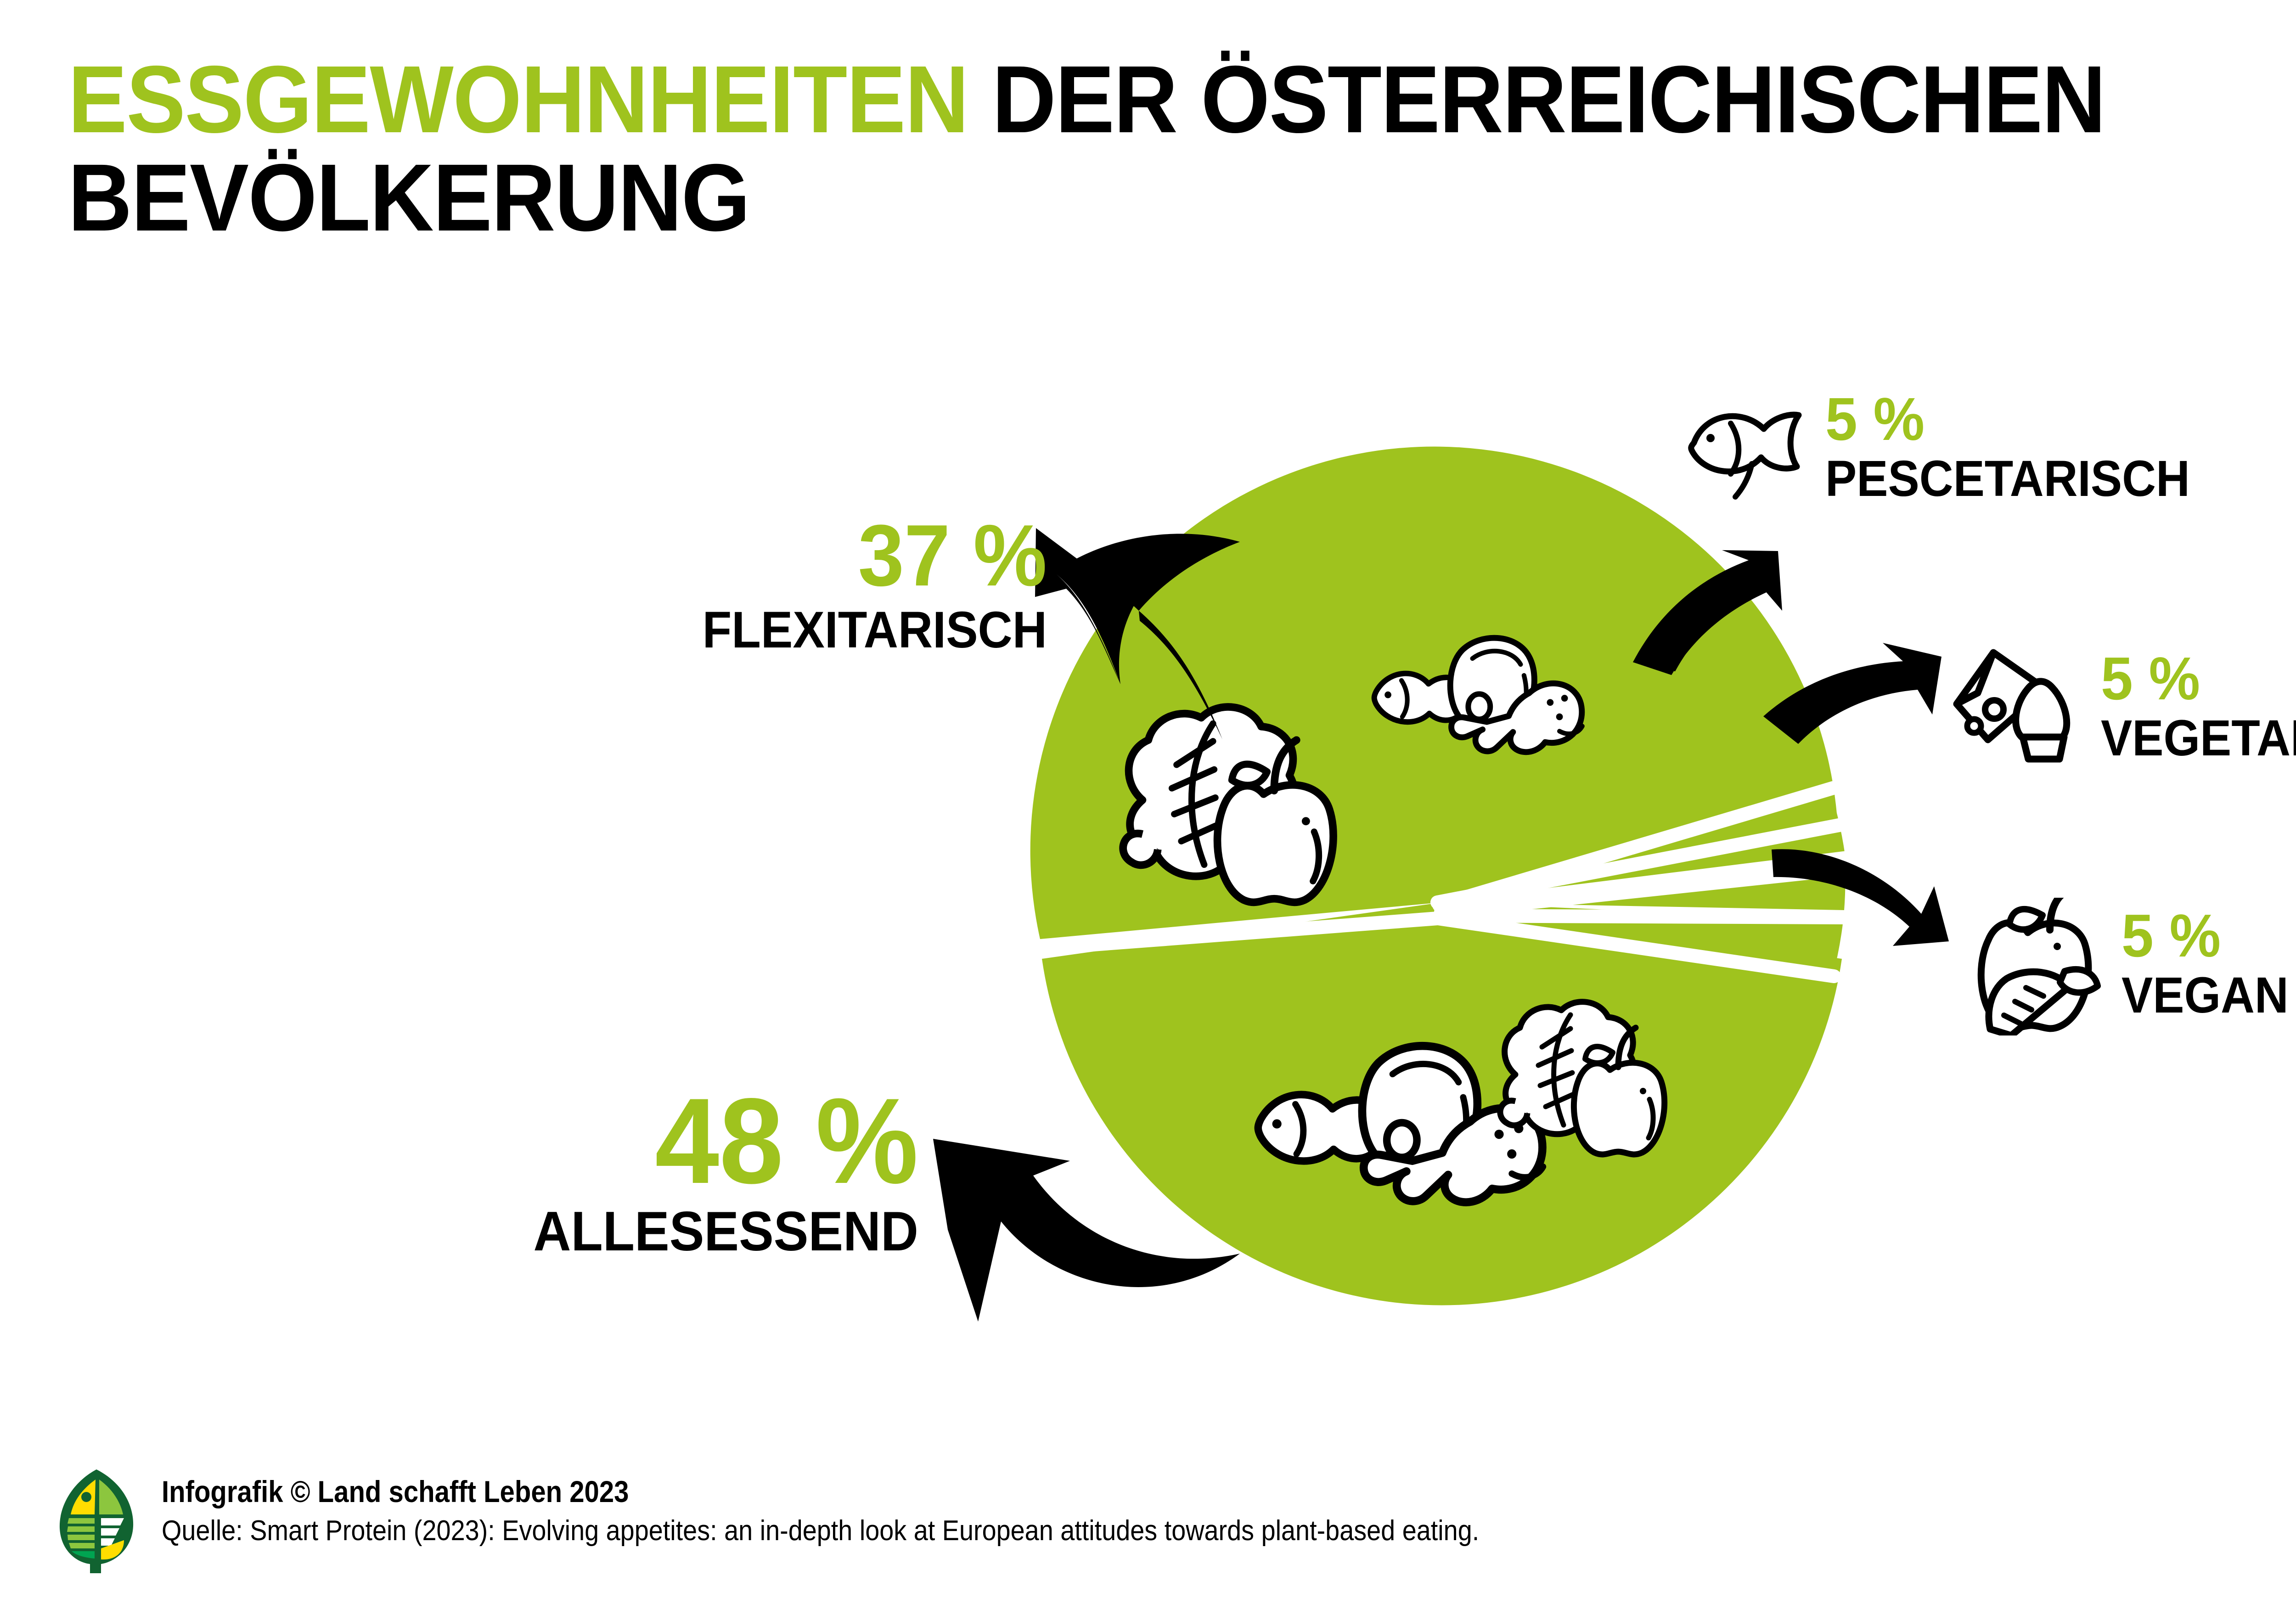 This screenshot has width=2296, height=1615. Describe the element at coordinates (952, 555) in the screenshot. I see `flexitarisch-percent: 37 %` at that location.